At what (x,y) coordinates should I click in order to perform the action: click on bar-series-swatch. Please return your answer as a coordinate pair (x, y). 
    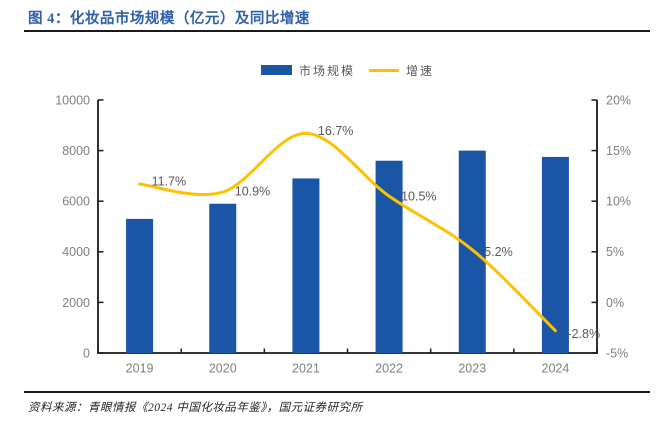
    Looking at the image, I should click on (276, 70).